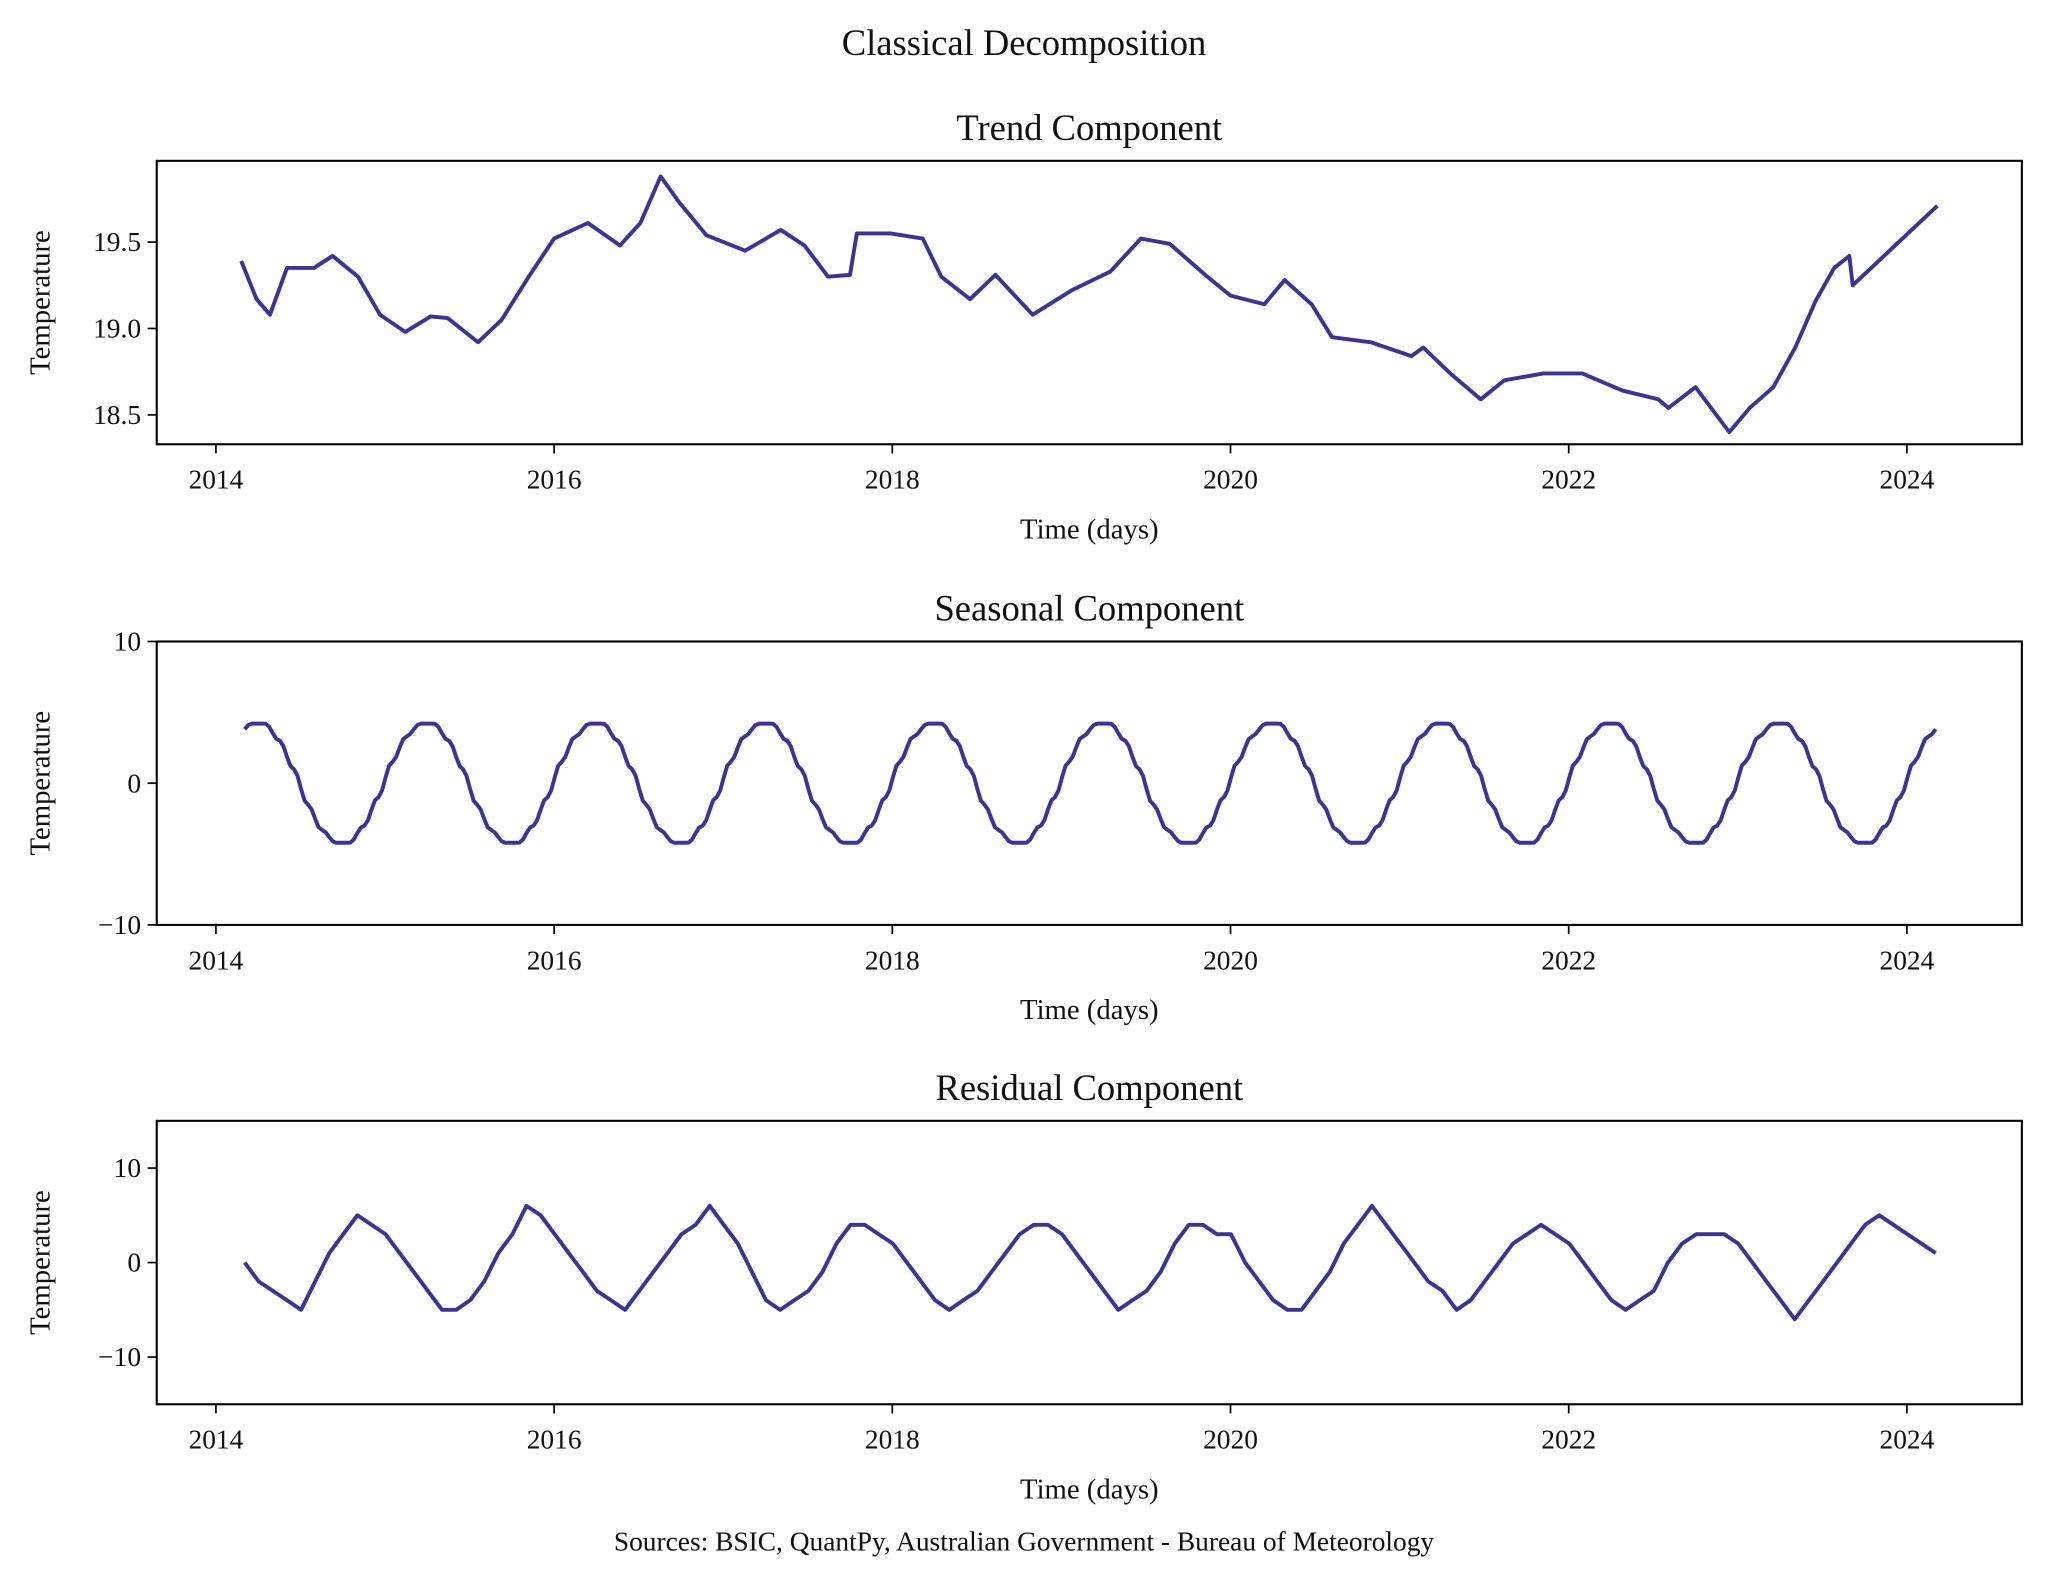 This screenshot has height=1586, width=2048. Describe the element at coordinates (1089, 127) in the screenshot. I see `panel-title: Trend Component` at that location.